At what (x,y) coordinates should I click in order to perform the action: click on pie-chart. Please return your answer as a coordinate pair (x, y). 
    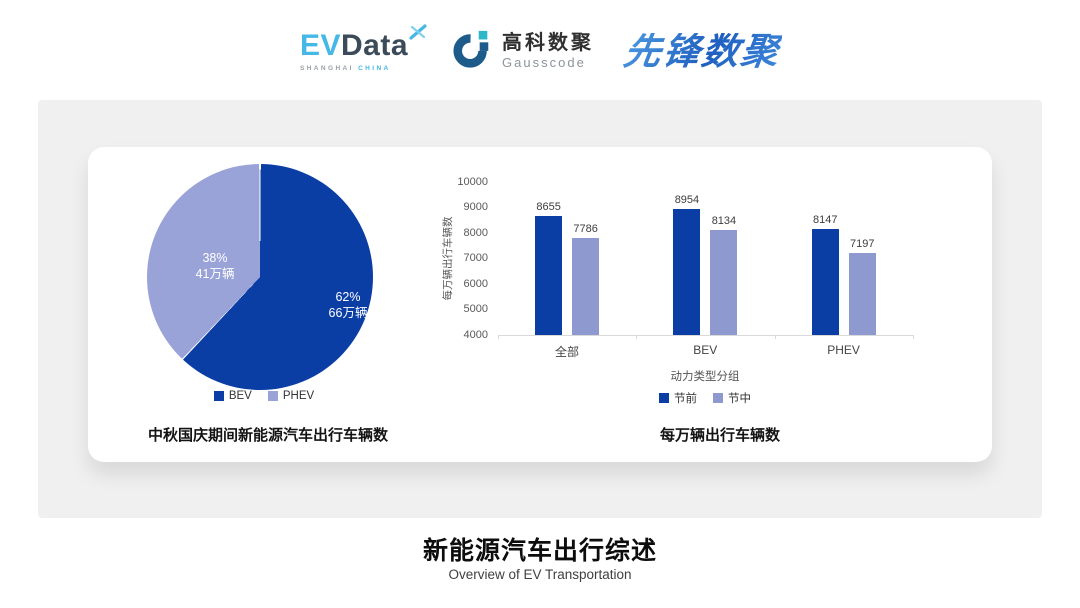
    Looking at the image, I should click on (260, 277).